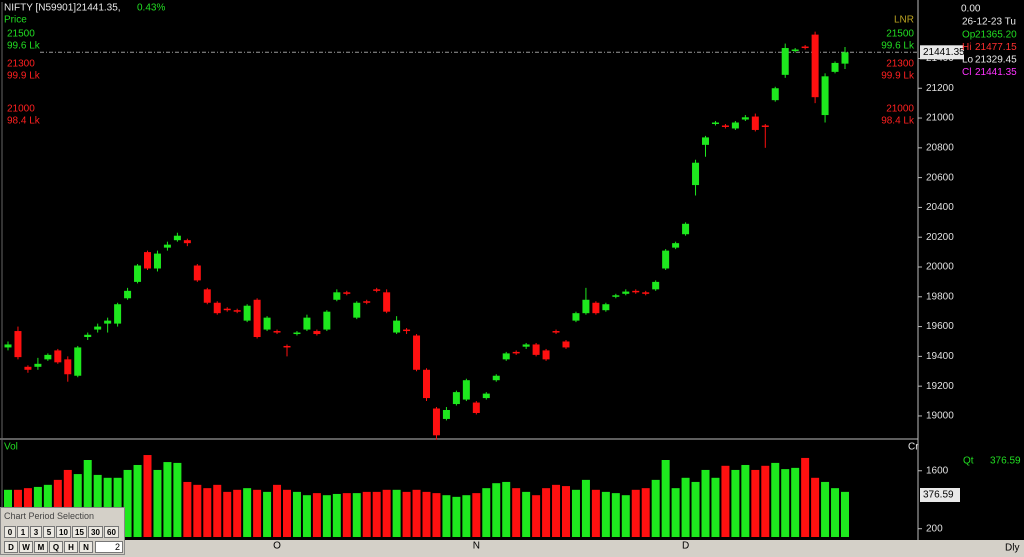  What do you see at coordinates (512, 548) in the screenshot?
I see `time-axis-strip` at bounding box center [512, 548].